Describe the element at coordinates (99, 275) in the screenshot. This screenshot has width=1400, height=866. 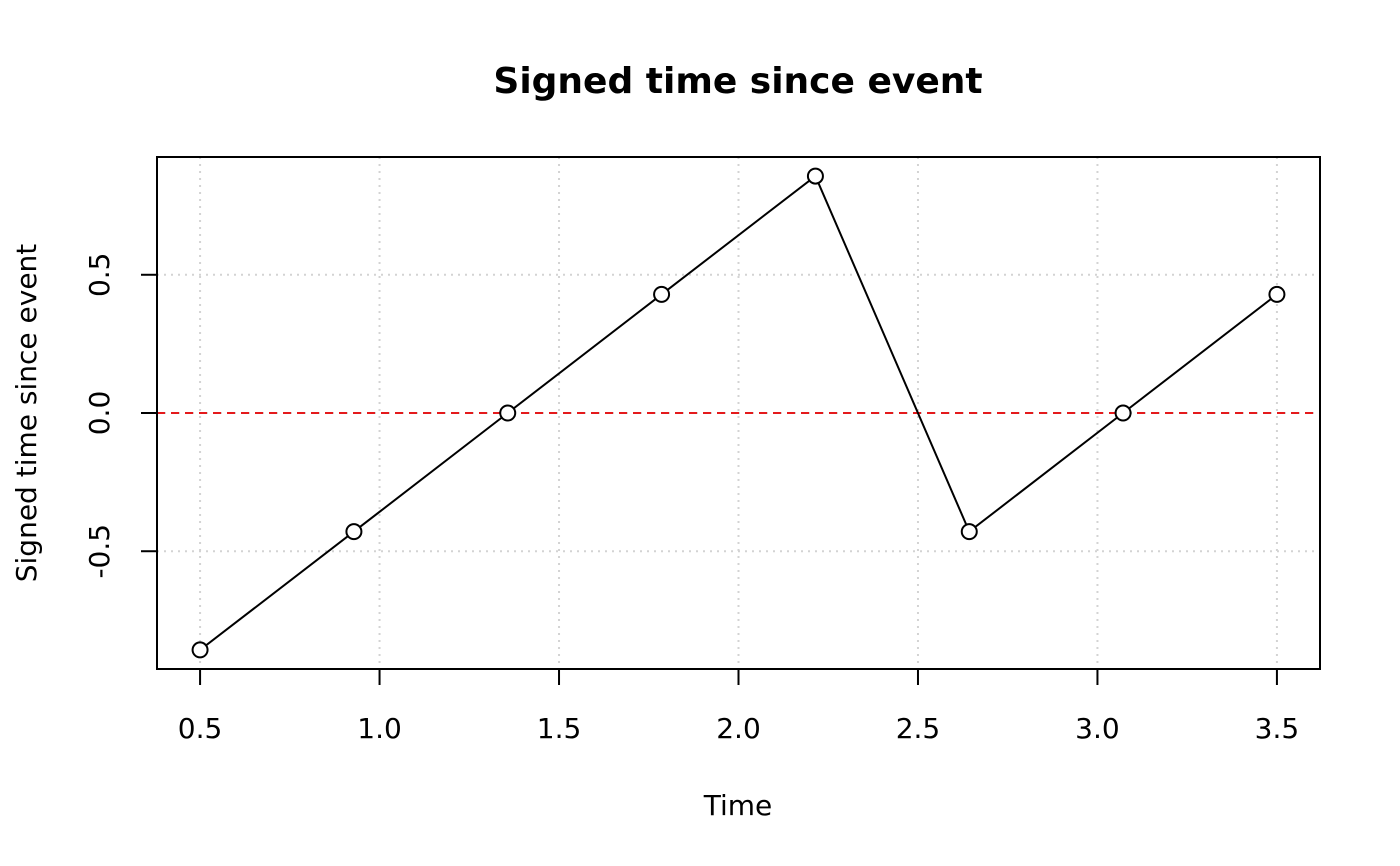
I see `y-tick-label: 0.5` at that location.